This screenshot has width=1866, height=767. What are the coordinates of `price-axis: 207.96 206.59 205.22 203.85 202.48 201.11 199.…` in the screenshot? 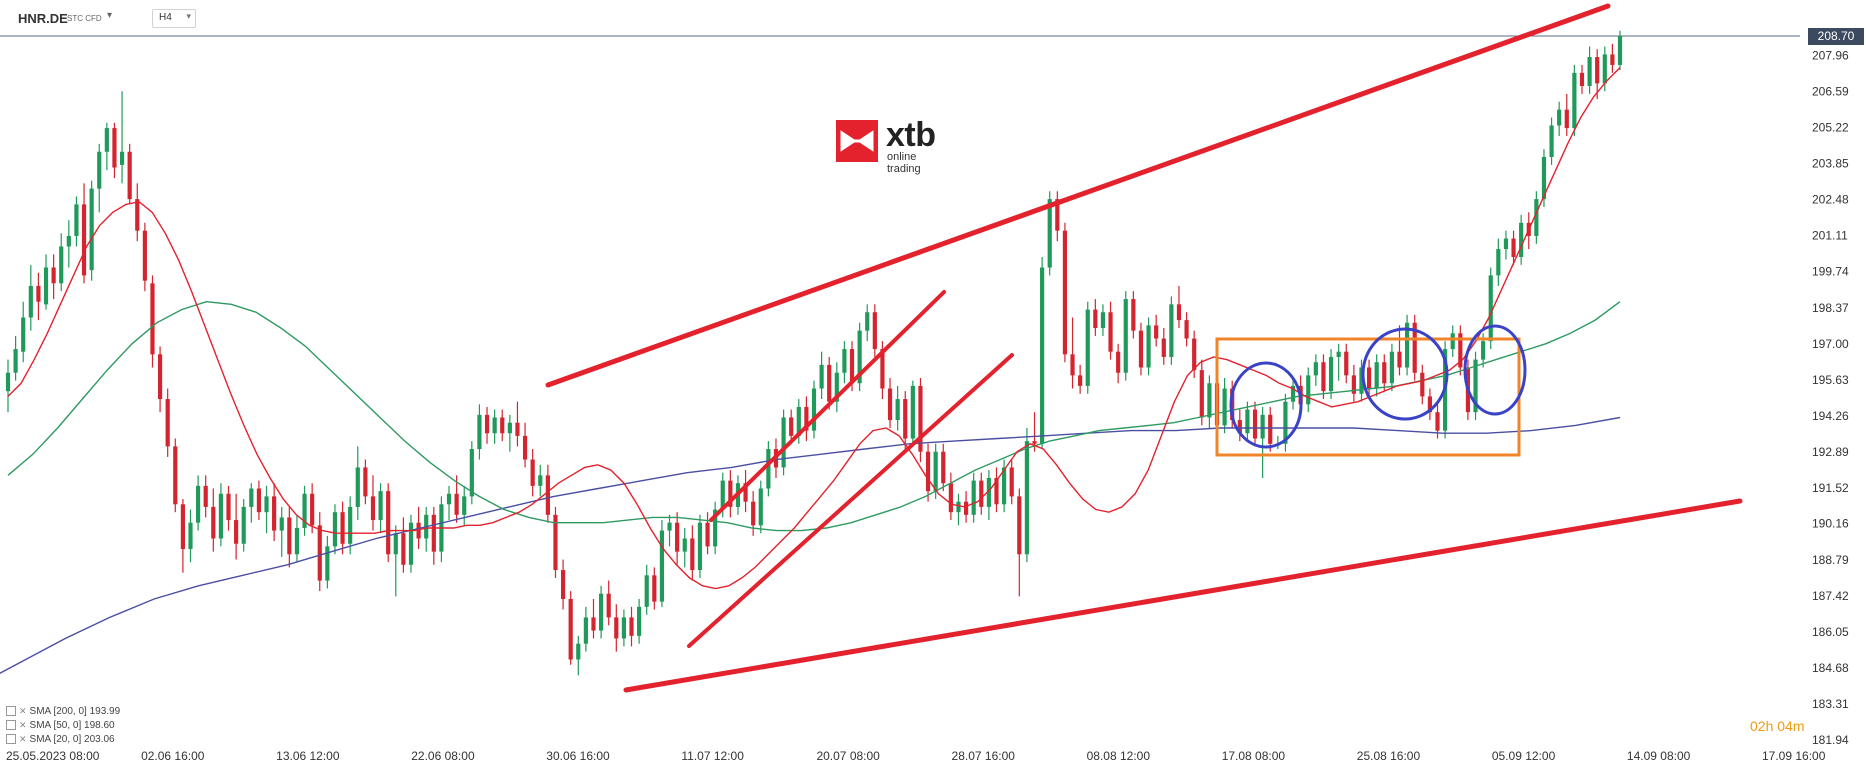 It's located at (1830, 397).